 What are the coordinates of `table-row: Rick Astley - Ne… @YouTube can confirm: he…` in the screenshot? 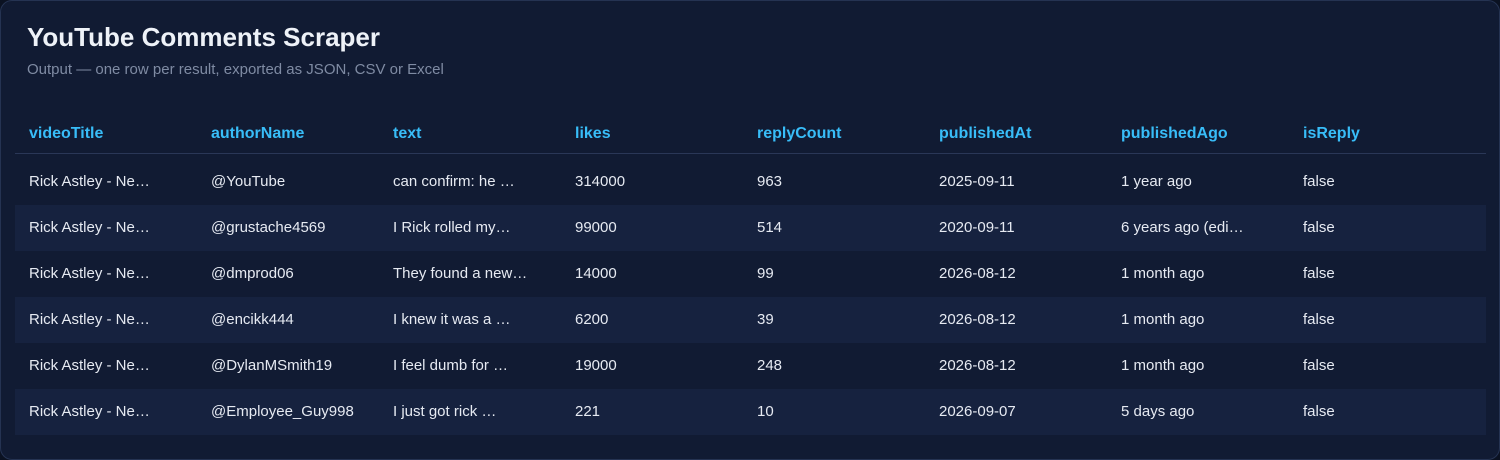 It's located at (750, 182).